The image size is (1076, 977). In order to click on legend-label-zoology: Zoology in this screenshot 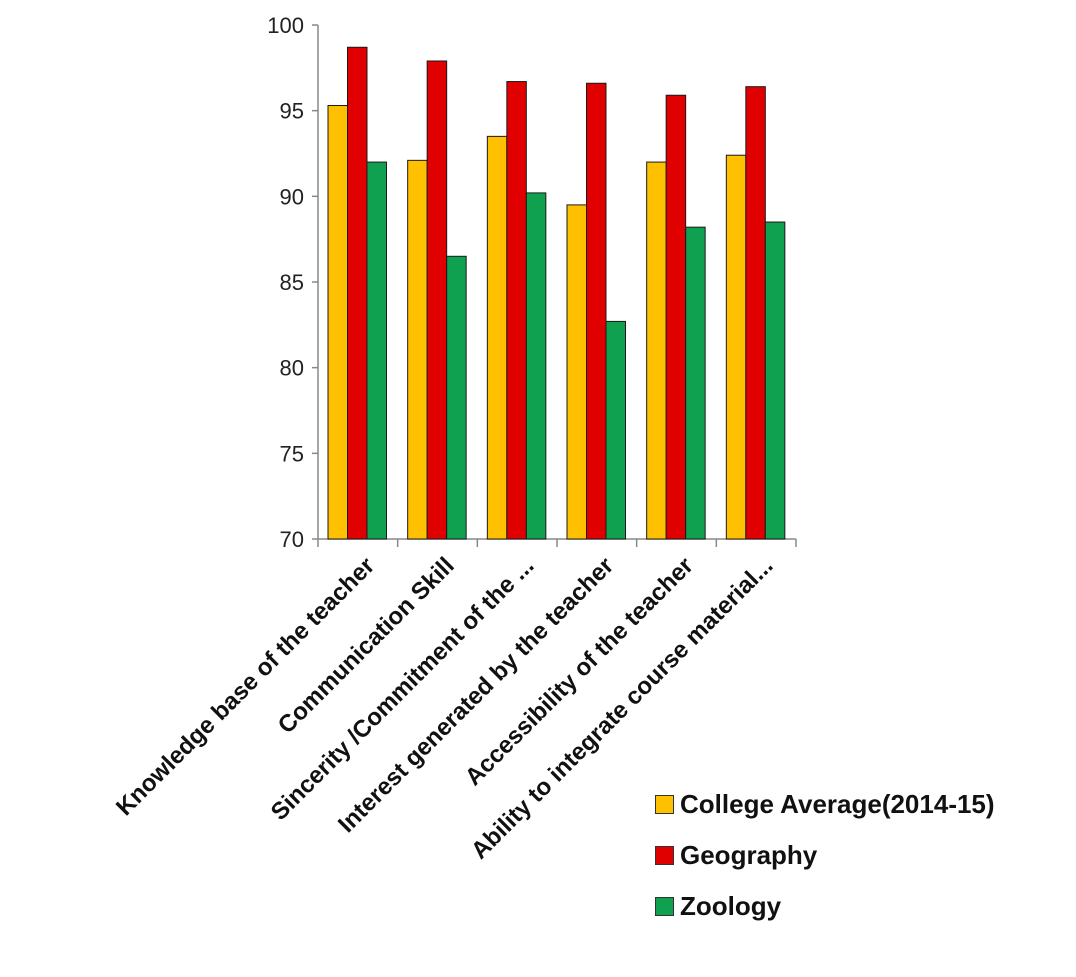, I will do `click(731, 905)`.